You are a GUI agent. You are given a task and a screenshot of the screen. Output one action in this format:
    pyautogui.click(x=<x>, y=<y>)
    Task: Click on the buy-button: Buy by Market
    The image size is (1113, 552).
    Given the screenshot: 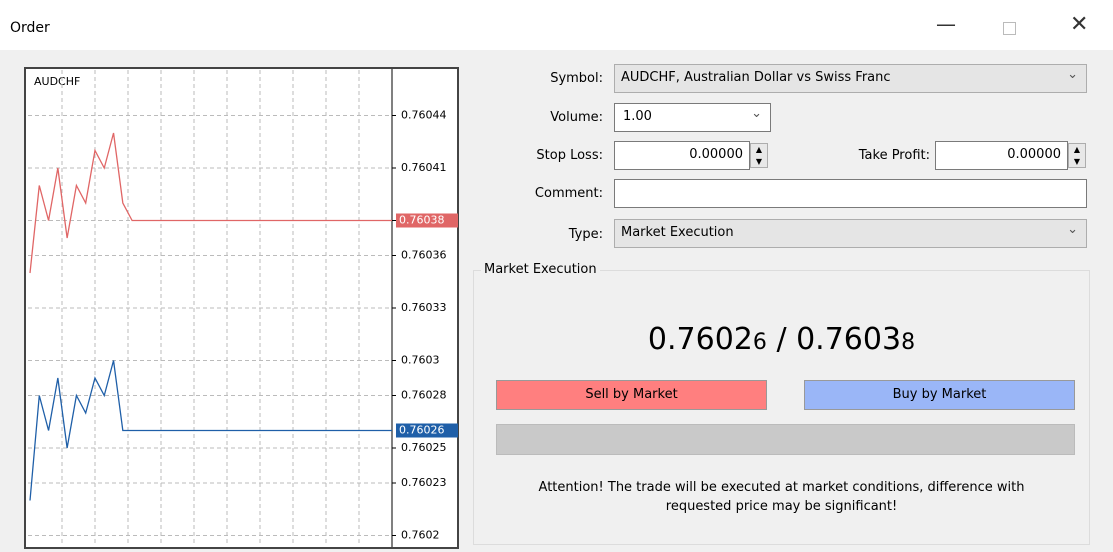 What is the action you would take?
    pyautogui.click(x=939, y=395)
    